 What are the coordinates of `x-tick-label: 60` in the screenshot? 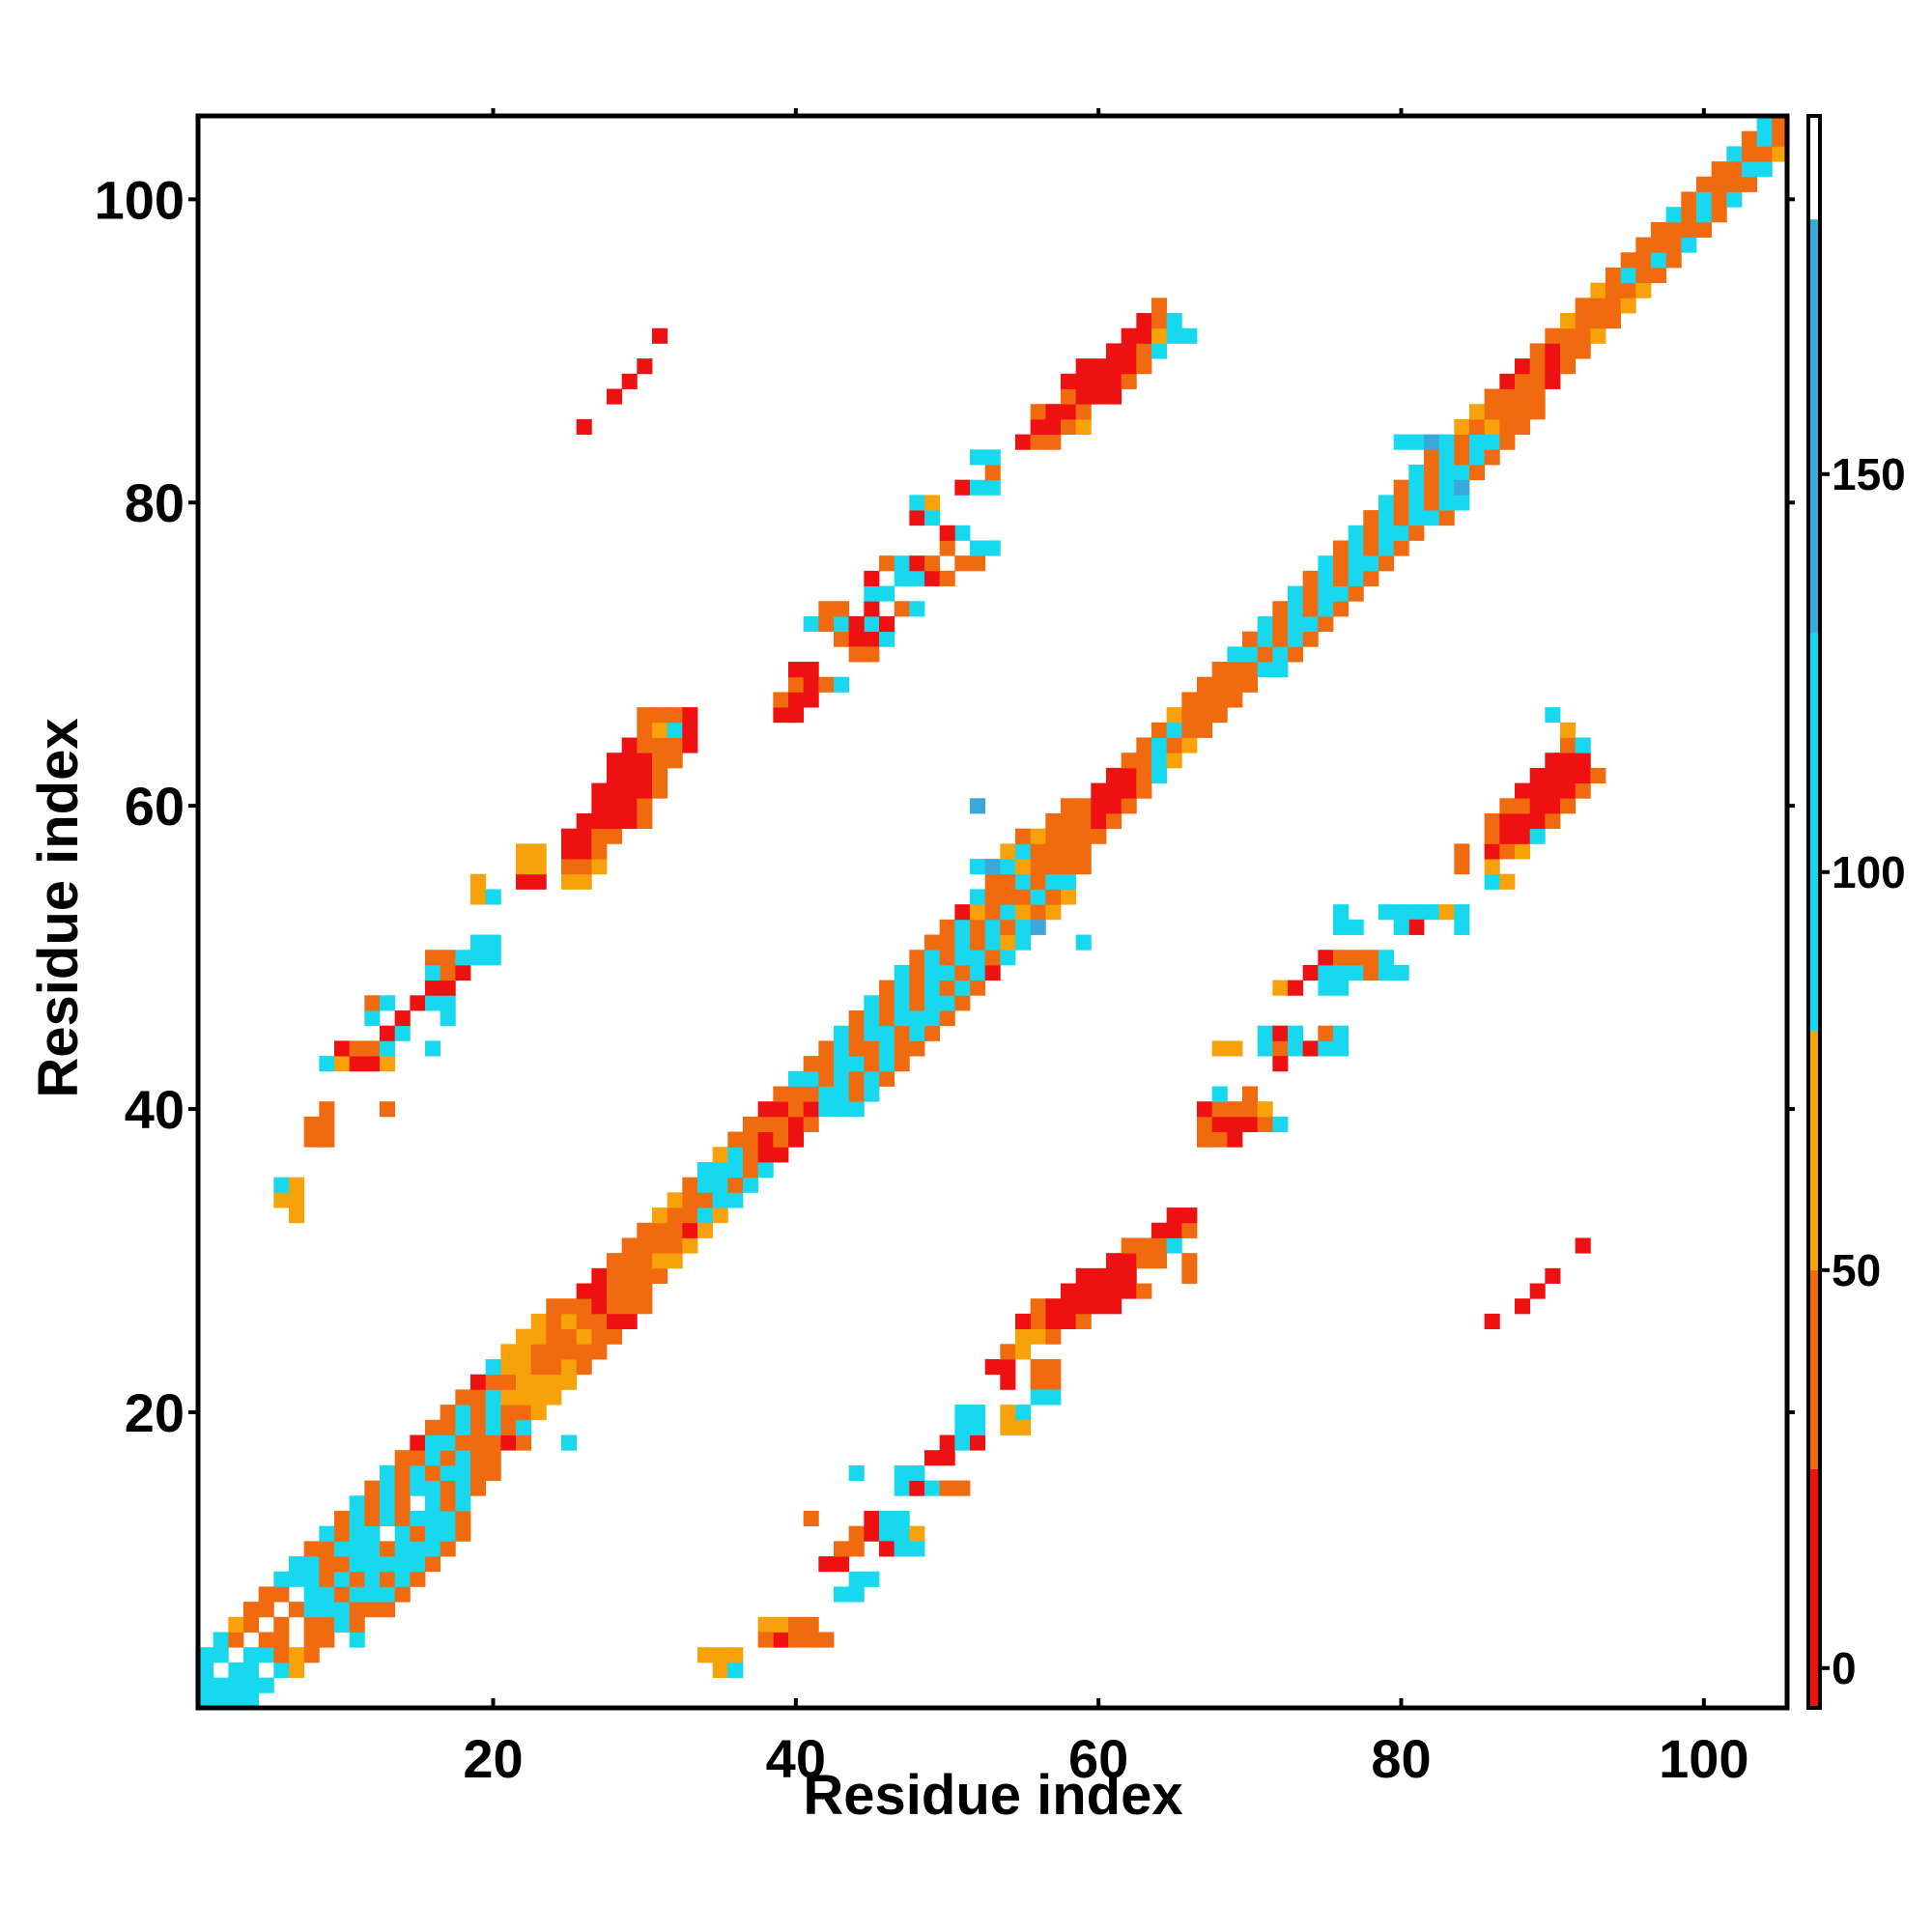 It's located at (1098, 1758).